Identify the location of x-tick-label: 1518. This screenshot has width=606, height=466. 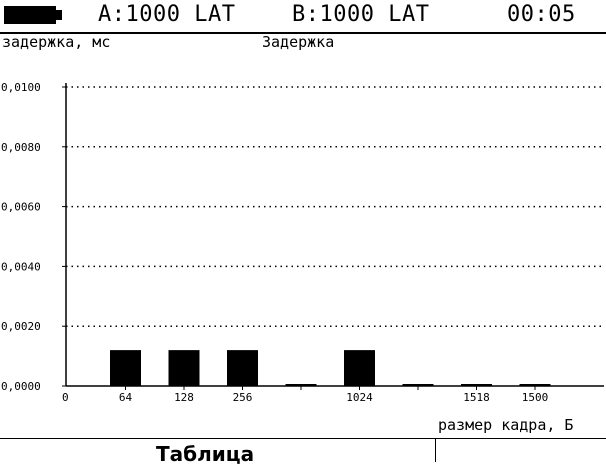
(476, 397).